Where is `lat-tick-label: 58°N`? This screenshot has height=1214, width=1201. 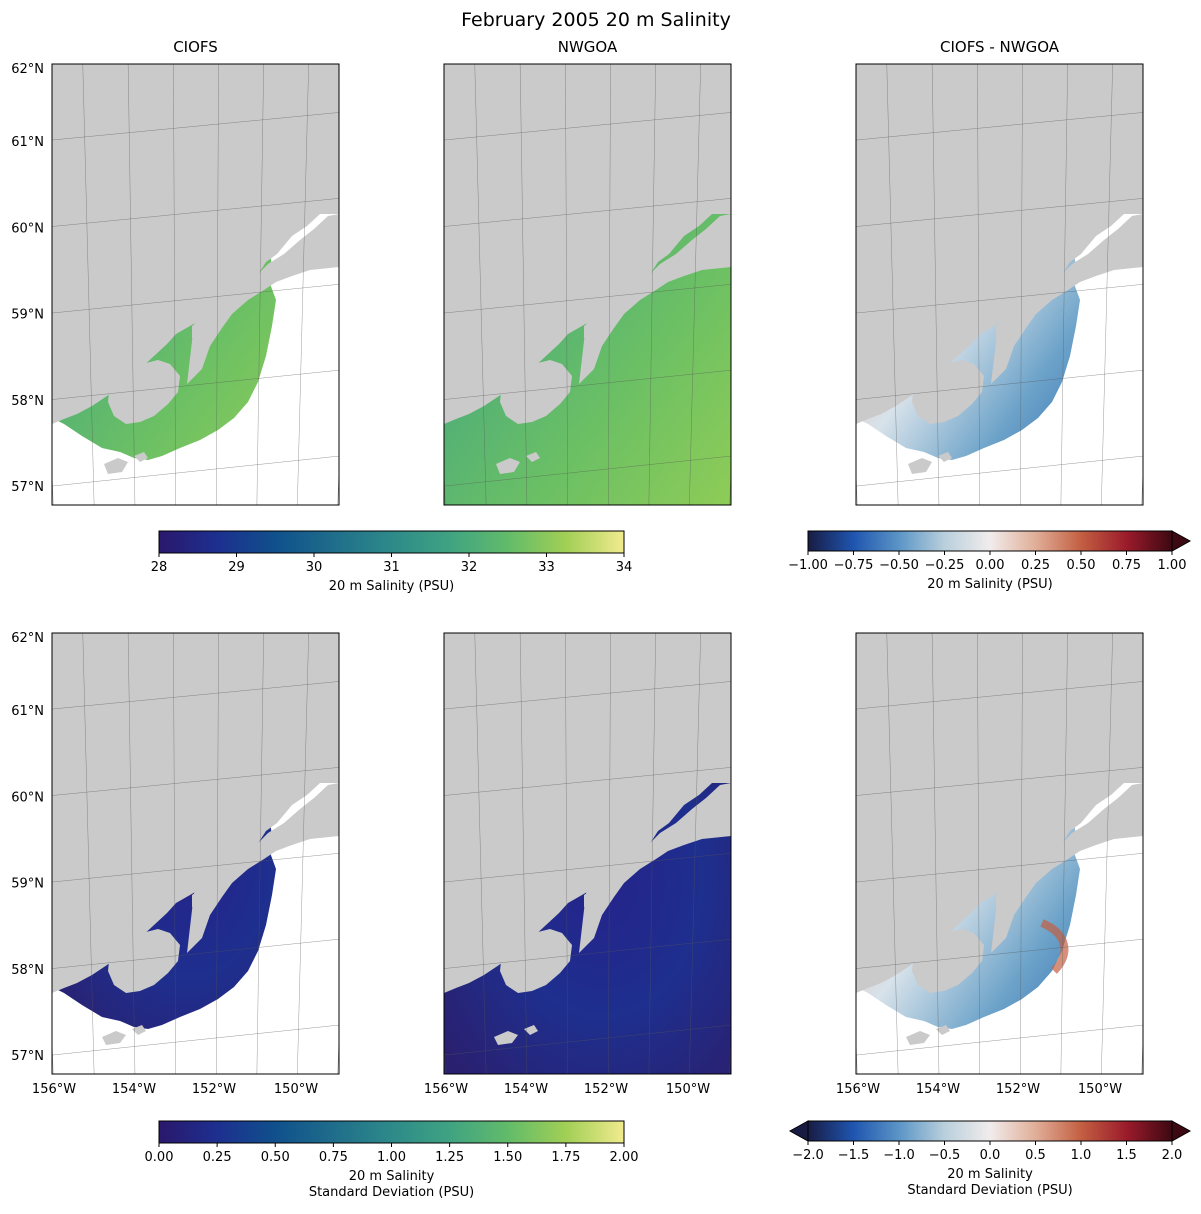 lat-tick-label: 58°N is located at coordinates (27, 970).